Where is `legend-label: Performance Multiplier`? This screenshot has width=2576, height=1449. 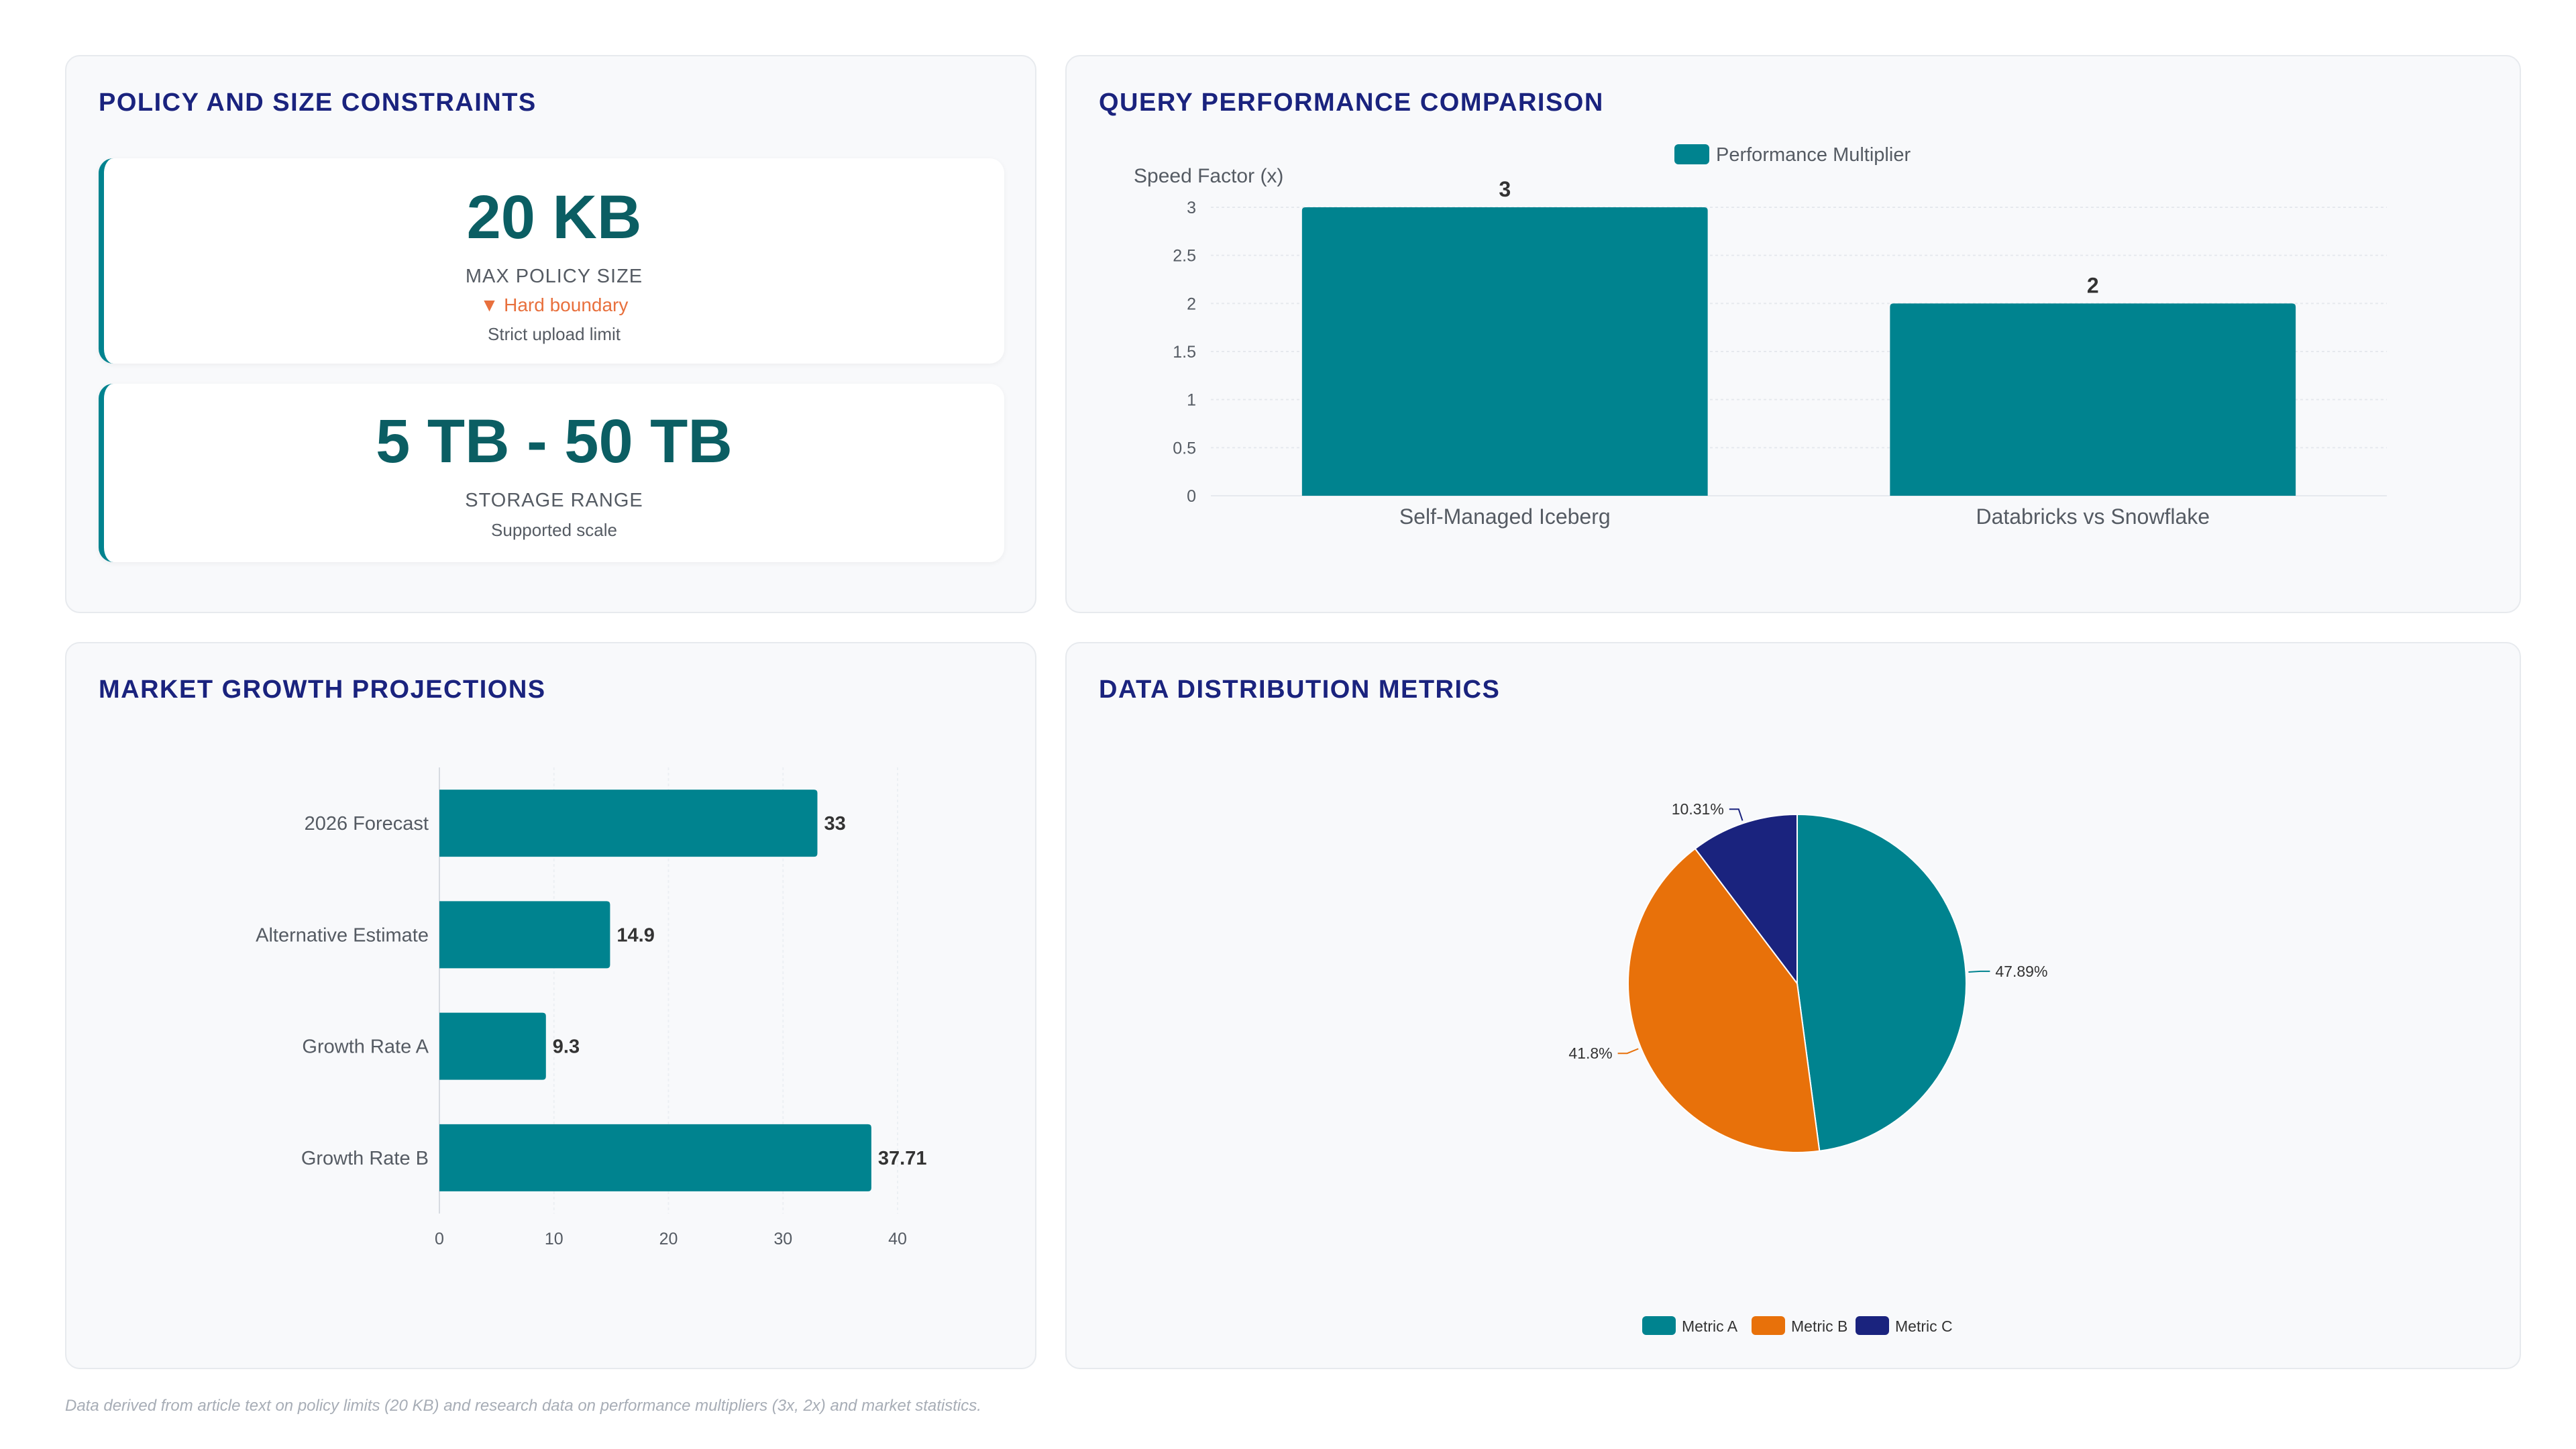
legend-label: Performance Multiplier is located at coordinates (1813, 155).